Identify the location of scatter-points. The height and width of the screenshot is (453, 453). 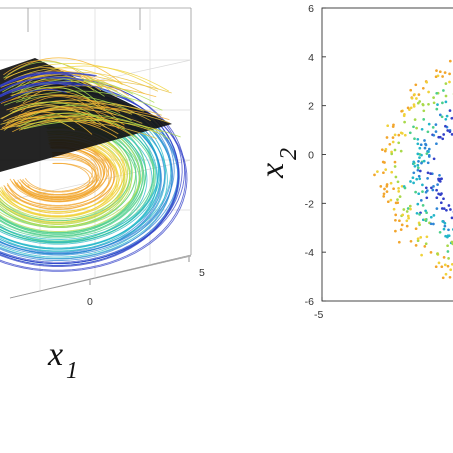
(413, 169).